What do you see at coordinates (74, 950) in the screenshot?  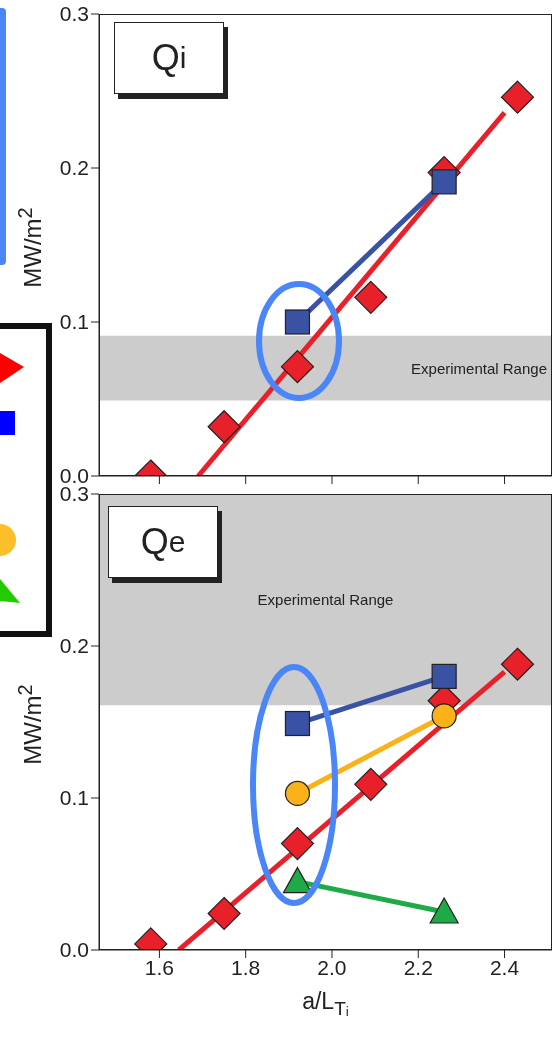 I see `y-tick-label: 0.0` at bounding box center [74, 950].